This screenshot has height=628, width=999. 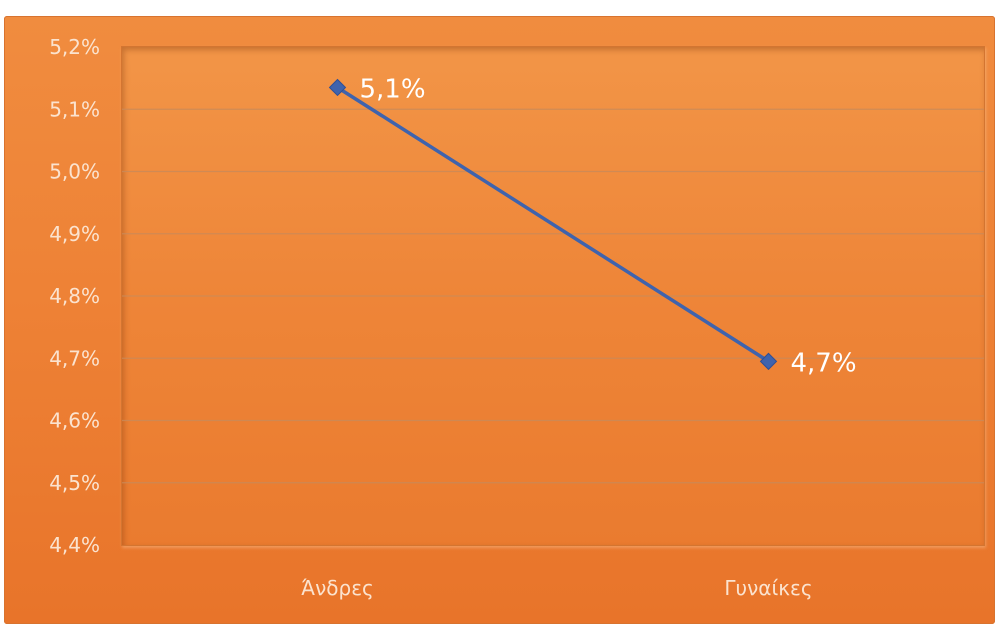 What do you see at coordinates (824, 363) in the screenshot?
I see `data-label: 4,7%` at bounding box center [824, 363].